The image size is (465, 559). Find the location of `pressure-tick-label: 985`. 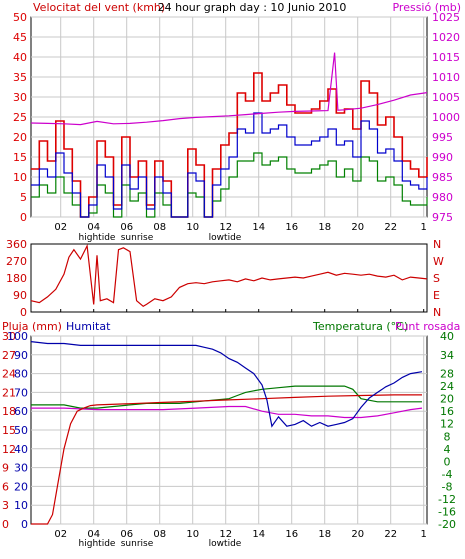

pressure-tick-label: 985 is located at coordinates (442, 177).